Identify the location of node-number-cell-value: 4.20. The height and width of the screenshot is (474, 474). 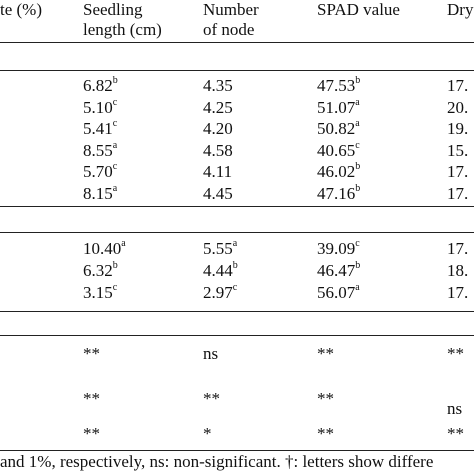
(218, 128).